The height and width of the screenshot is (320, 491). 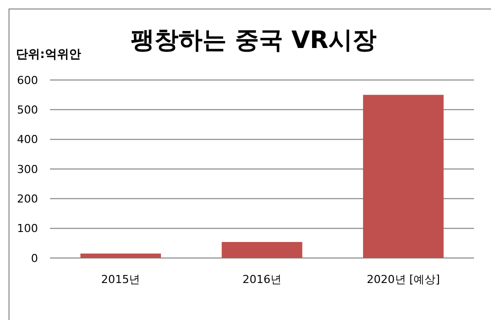 What do you see at coordinates (27, 139) in the screenshot?
I see `y-tick-label: 400` at bounding box center [27, 139].